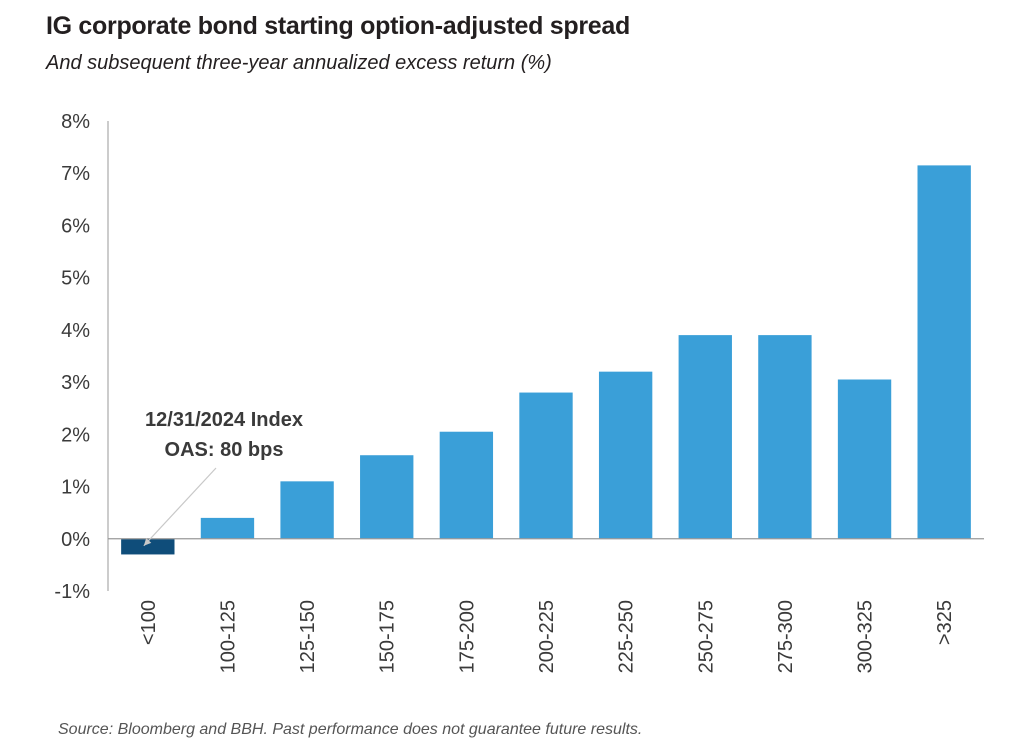 The height and width of the screenshot is (756, 1021). I want to click on x-tick-label: 175-200, so click(467, 636).